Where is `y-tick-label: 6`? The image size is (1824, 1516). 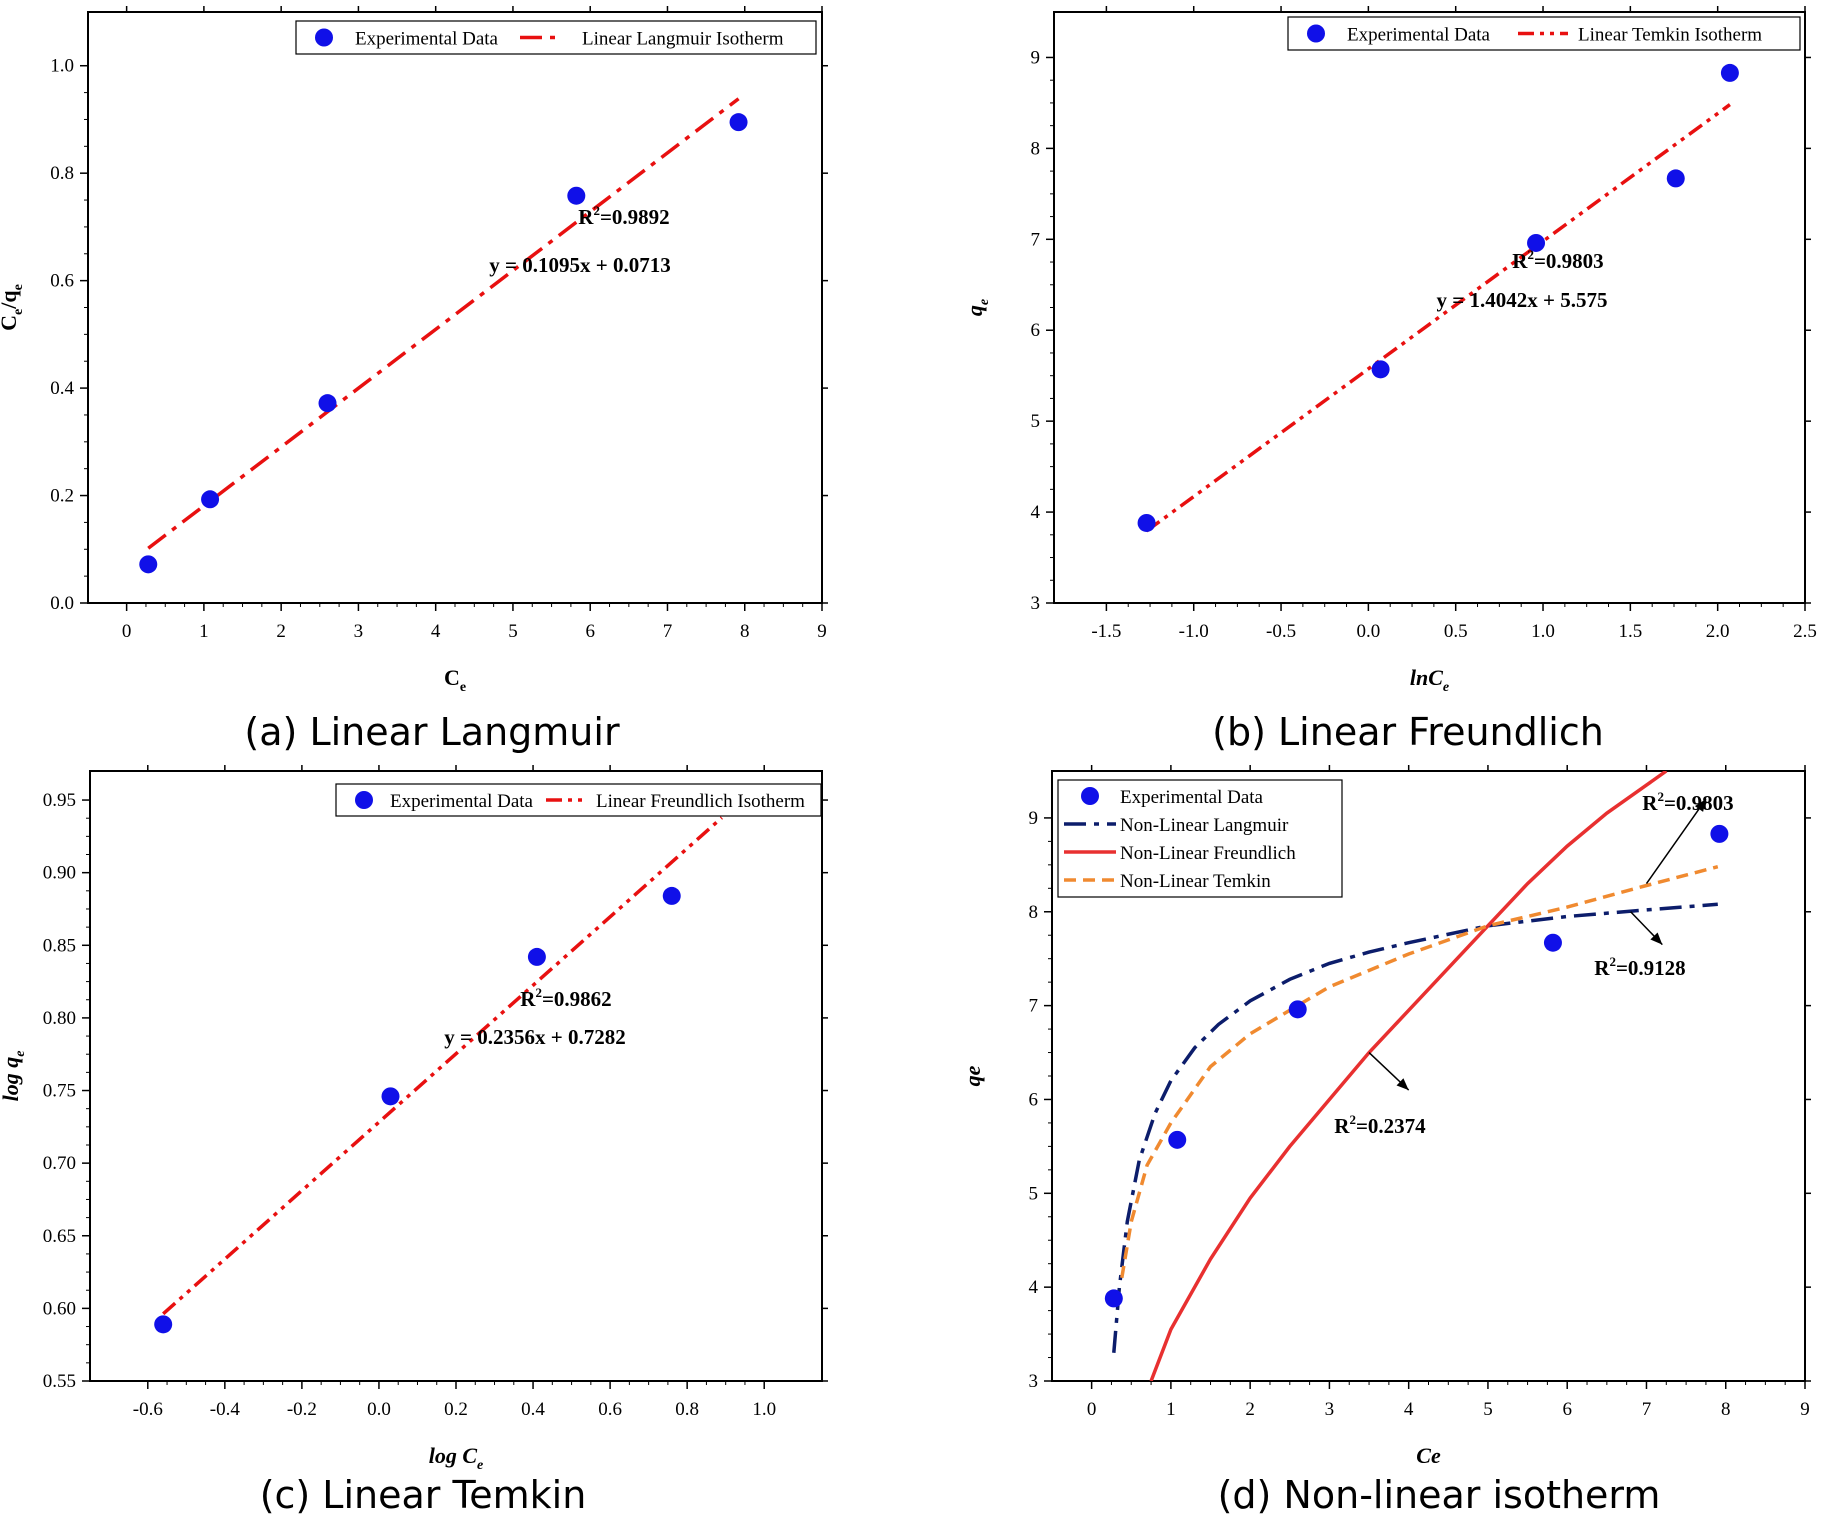 y-tick-label: 6 is located at coordinates (1036, 330).